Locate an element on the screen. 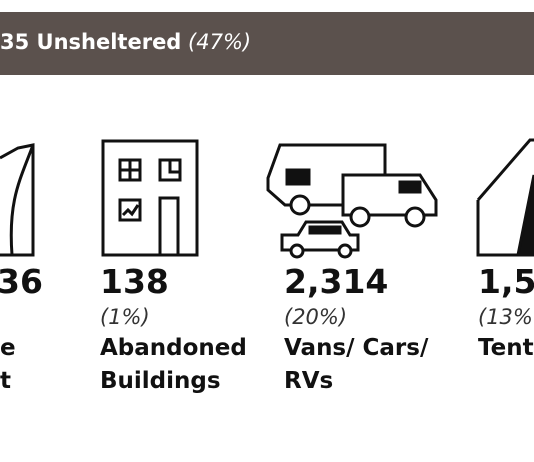 The height and width of the screenshot is (462, 534). count: 2,314 is located at coordinates (336, 281).